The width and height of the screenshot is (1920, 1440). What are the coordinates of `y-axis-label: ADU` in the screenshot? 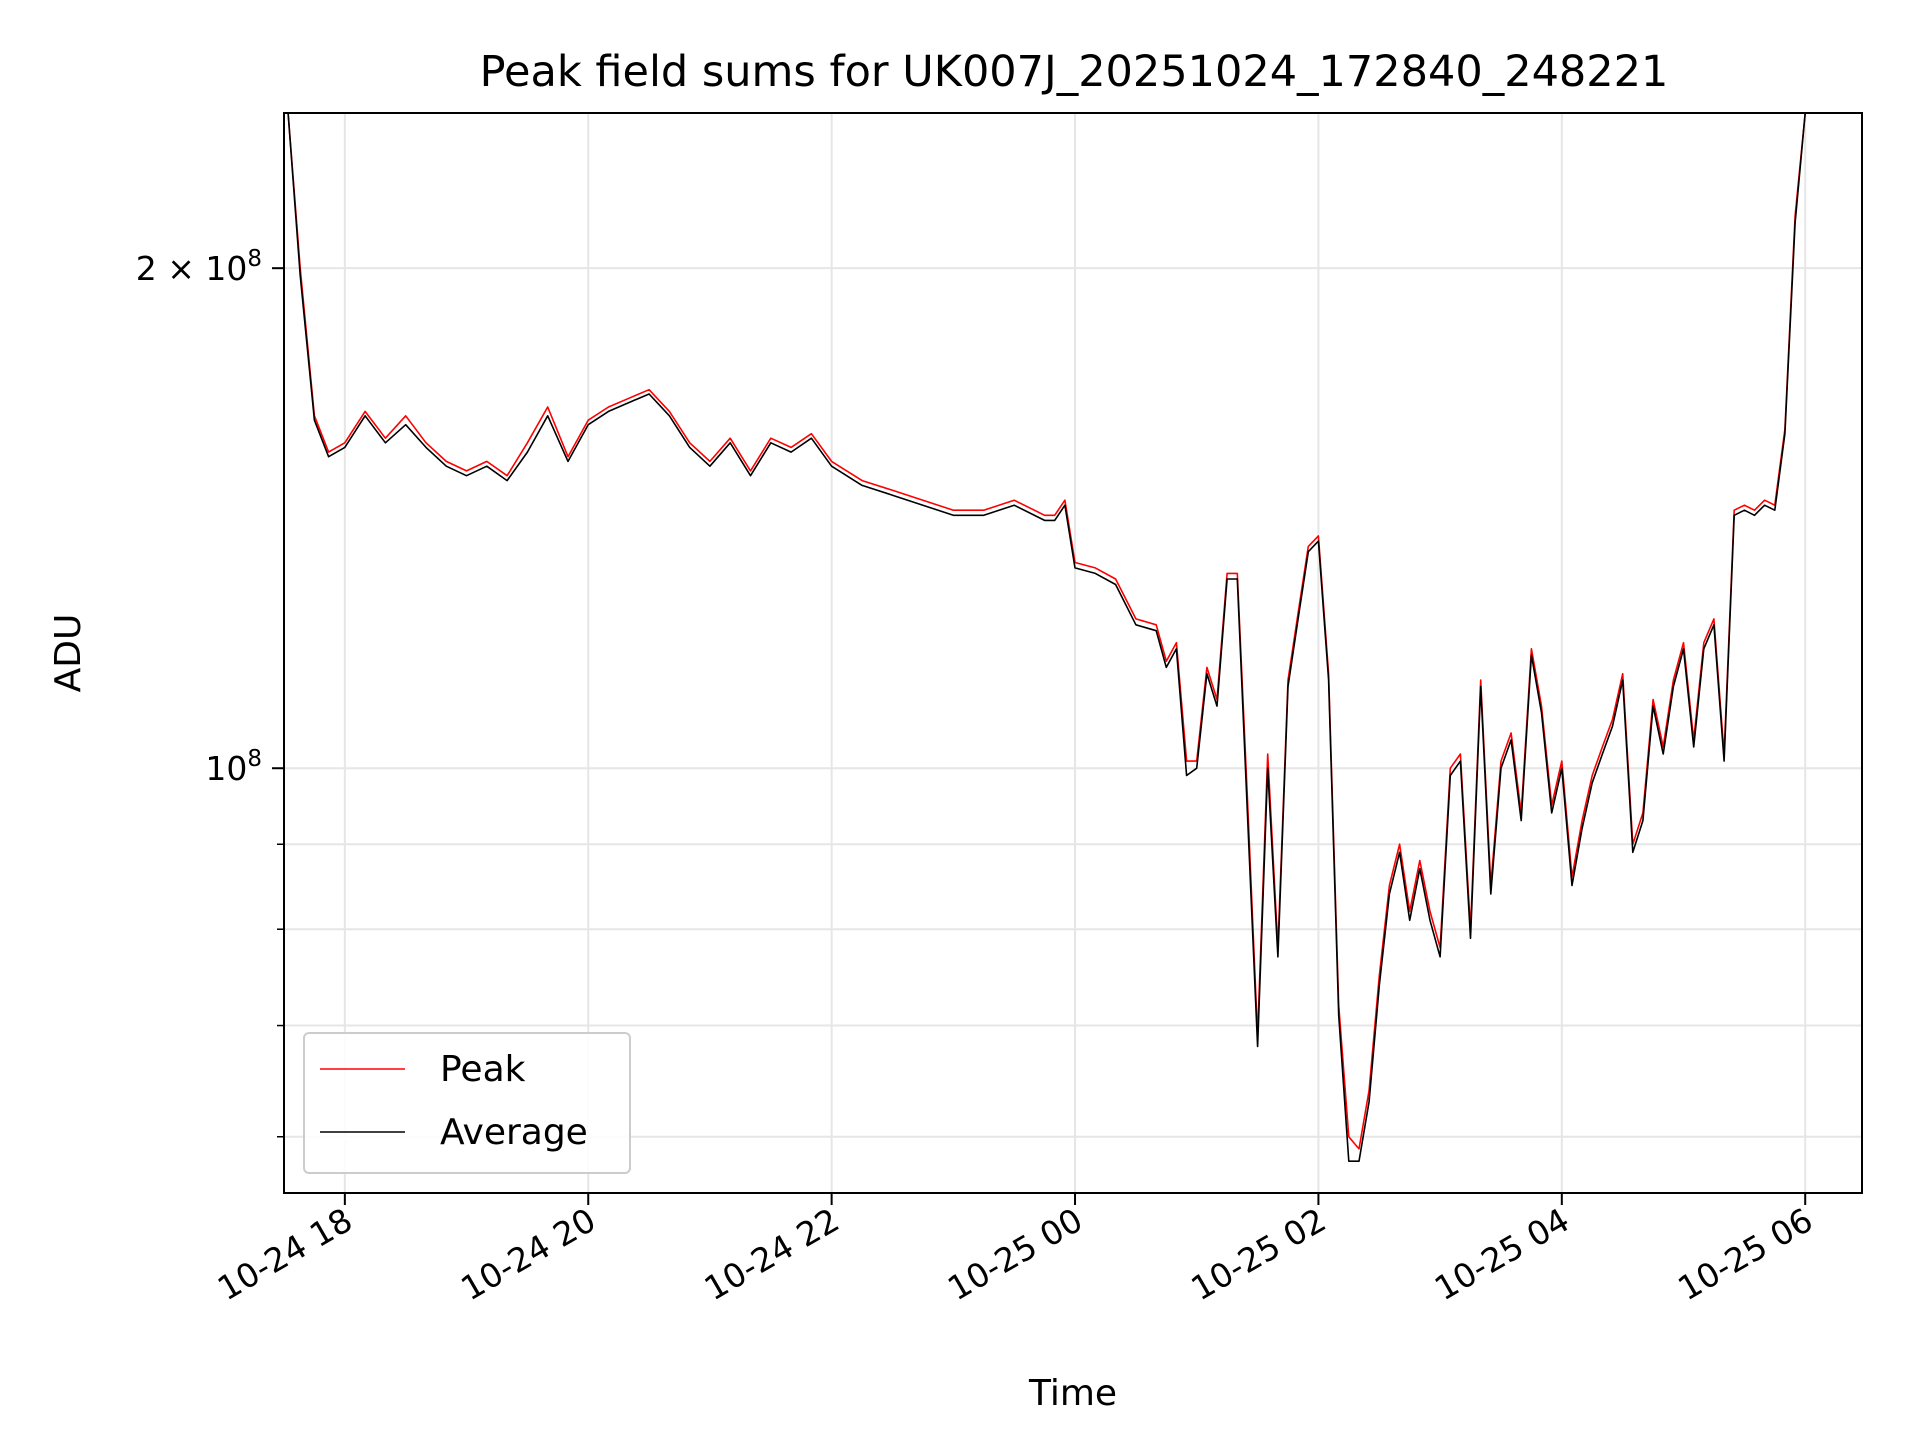 It's located at (68, 653).